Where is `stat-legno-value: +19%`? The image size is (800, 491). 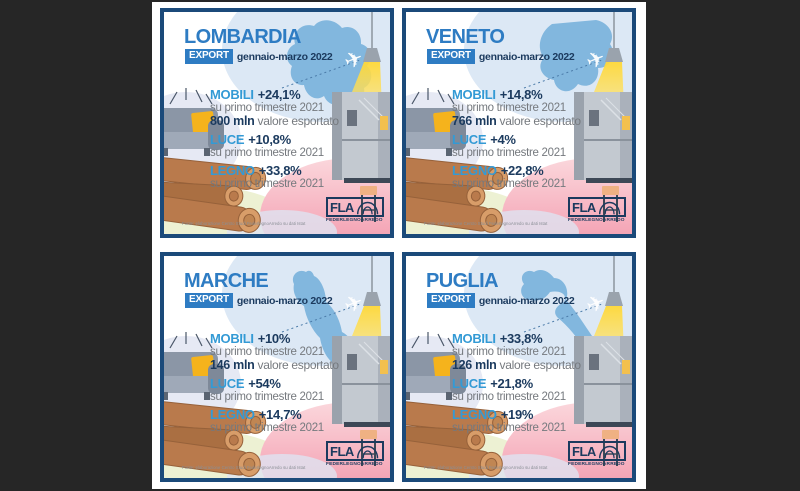 stat-legno-value: +19% is located at coordinates (517, 414).